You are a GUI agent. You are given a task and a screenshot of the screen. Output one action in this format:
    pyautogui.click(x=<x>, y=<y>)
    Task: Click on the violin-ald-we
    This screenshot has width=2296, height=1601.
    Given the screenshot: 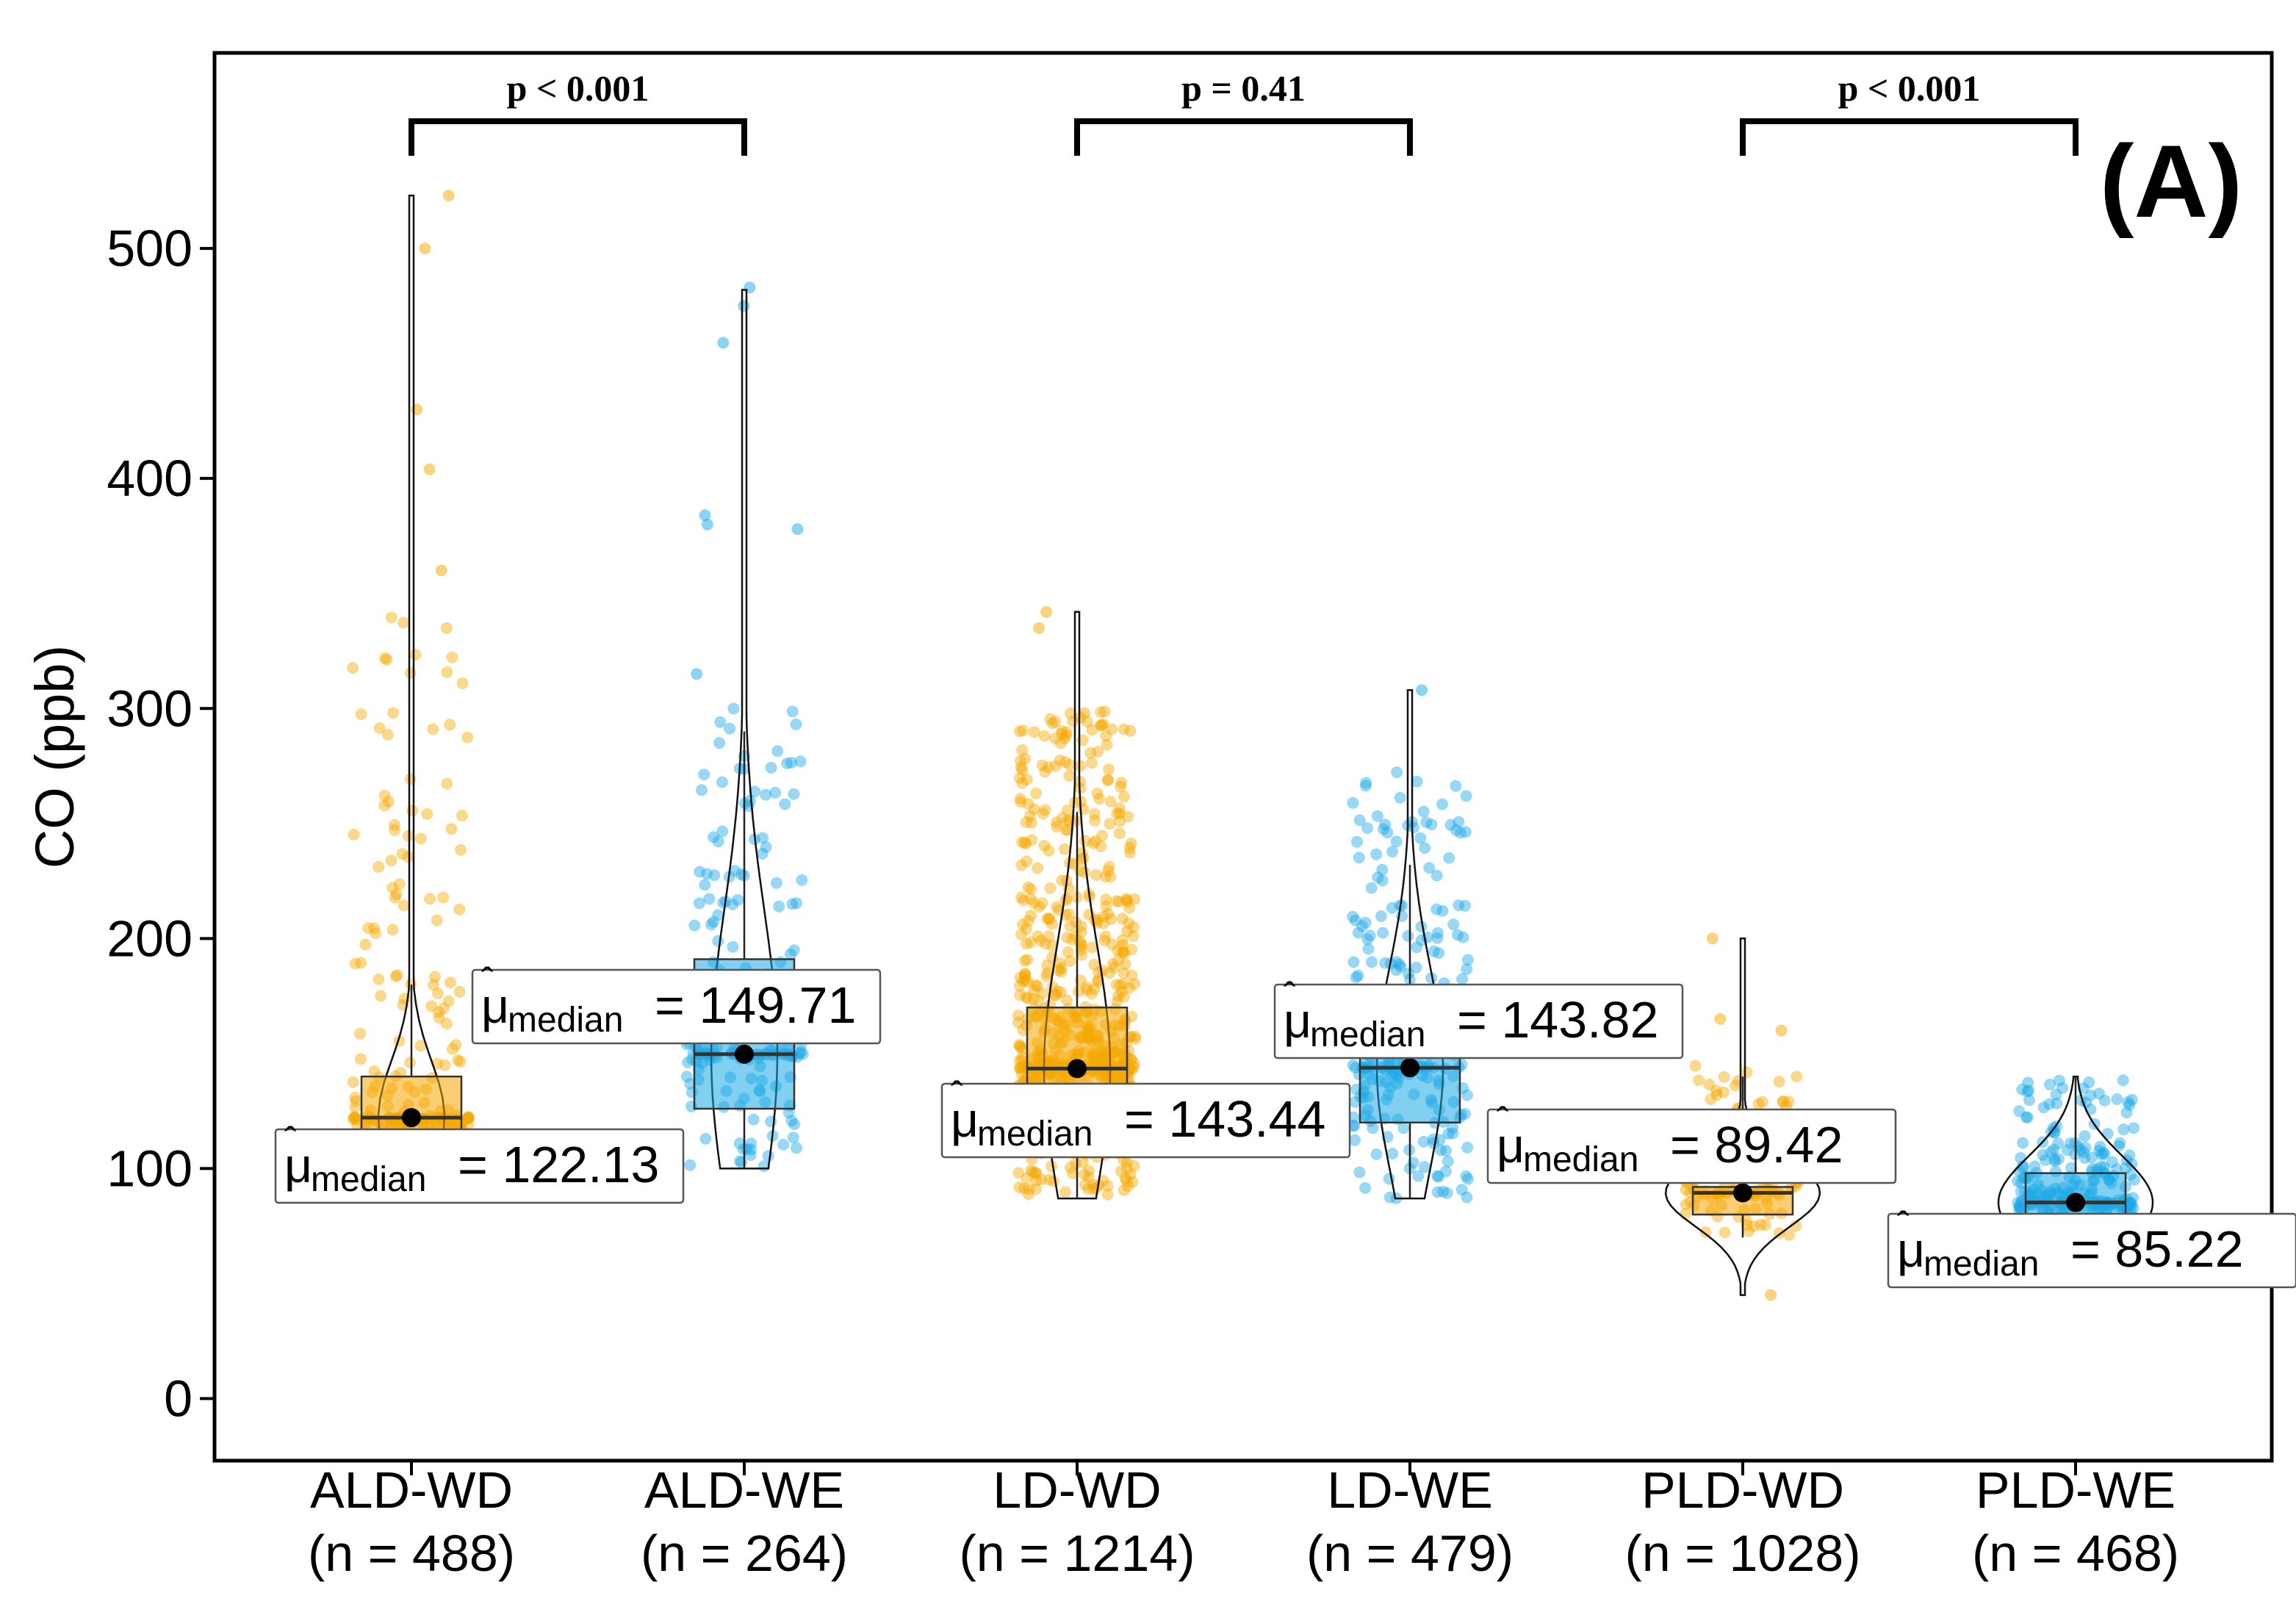 What is the action you would take?
    pyautogui.click(x=744, y=729)
    